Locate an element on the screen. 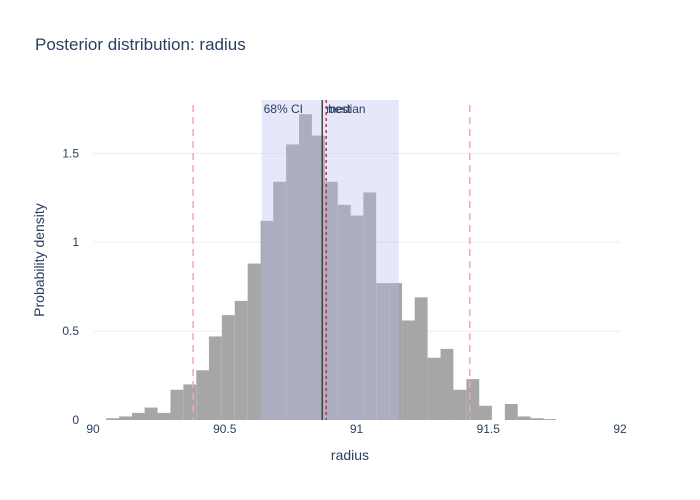  x-tick-label: 90 is located at coordinates (93, 429).